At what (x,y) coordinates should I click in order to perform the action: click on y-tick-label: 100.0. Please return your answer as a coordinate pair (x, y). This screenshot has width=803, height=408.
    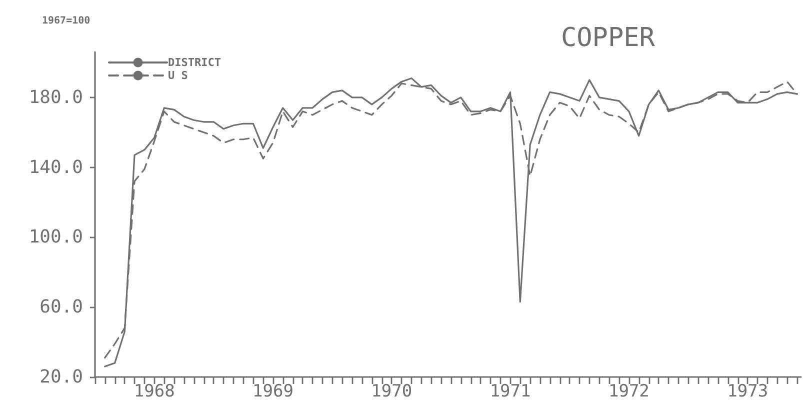
    Looking at the image, I should click on (55, 237).